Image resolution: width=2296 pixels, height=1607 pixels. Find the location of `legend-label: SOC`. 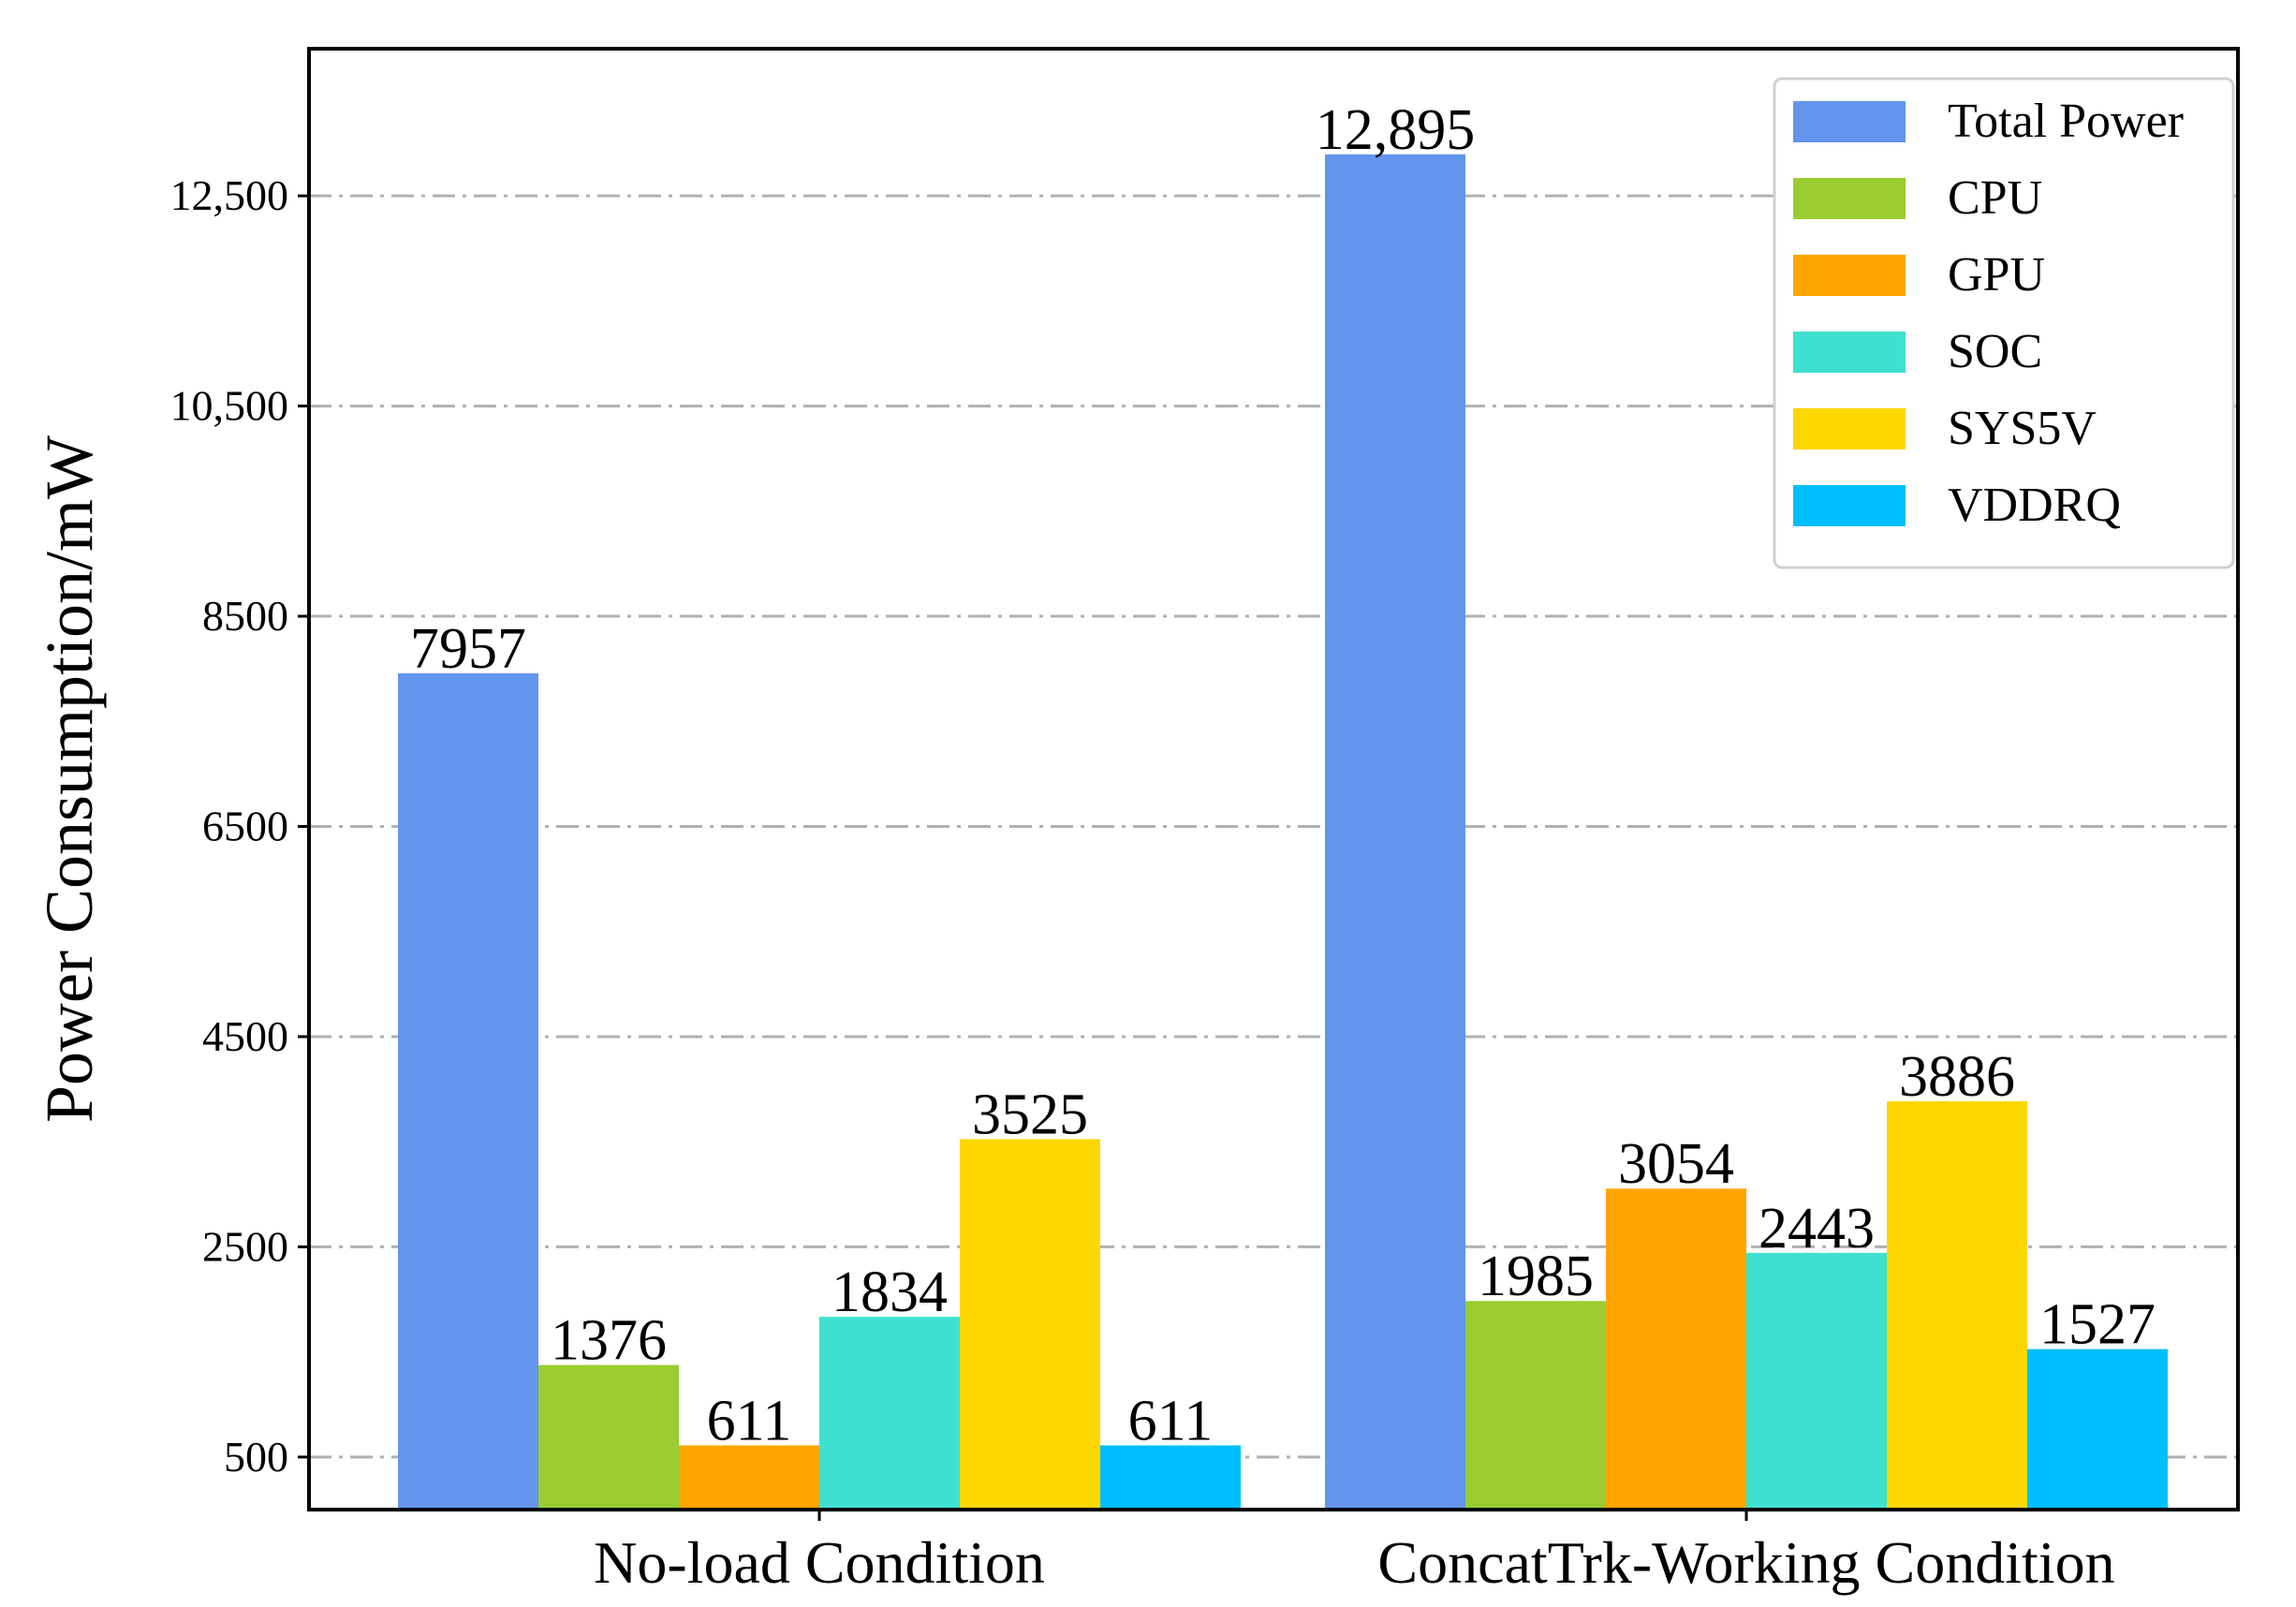

legend-label: SOC is located at coordinates (1995, 351).